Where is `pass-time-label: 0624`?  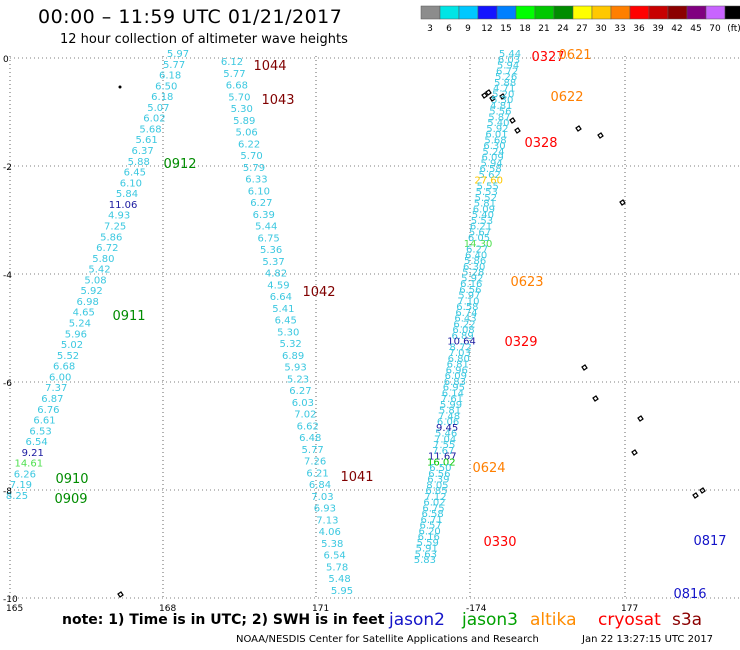
pass-time-label: 0624 is located at coordinates (488, 468).